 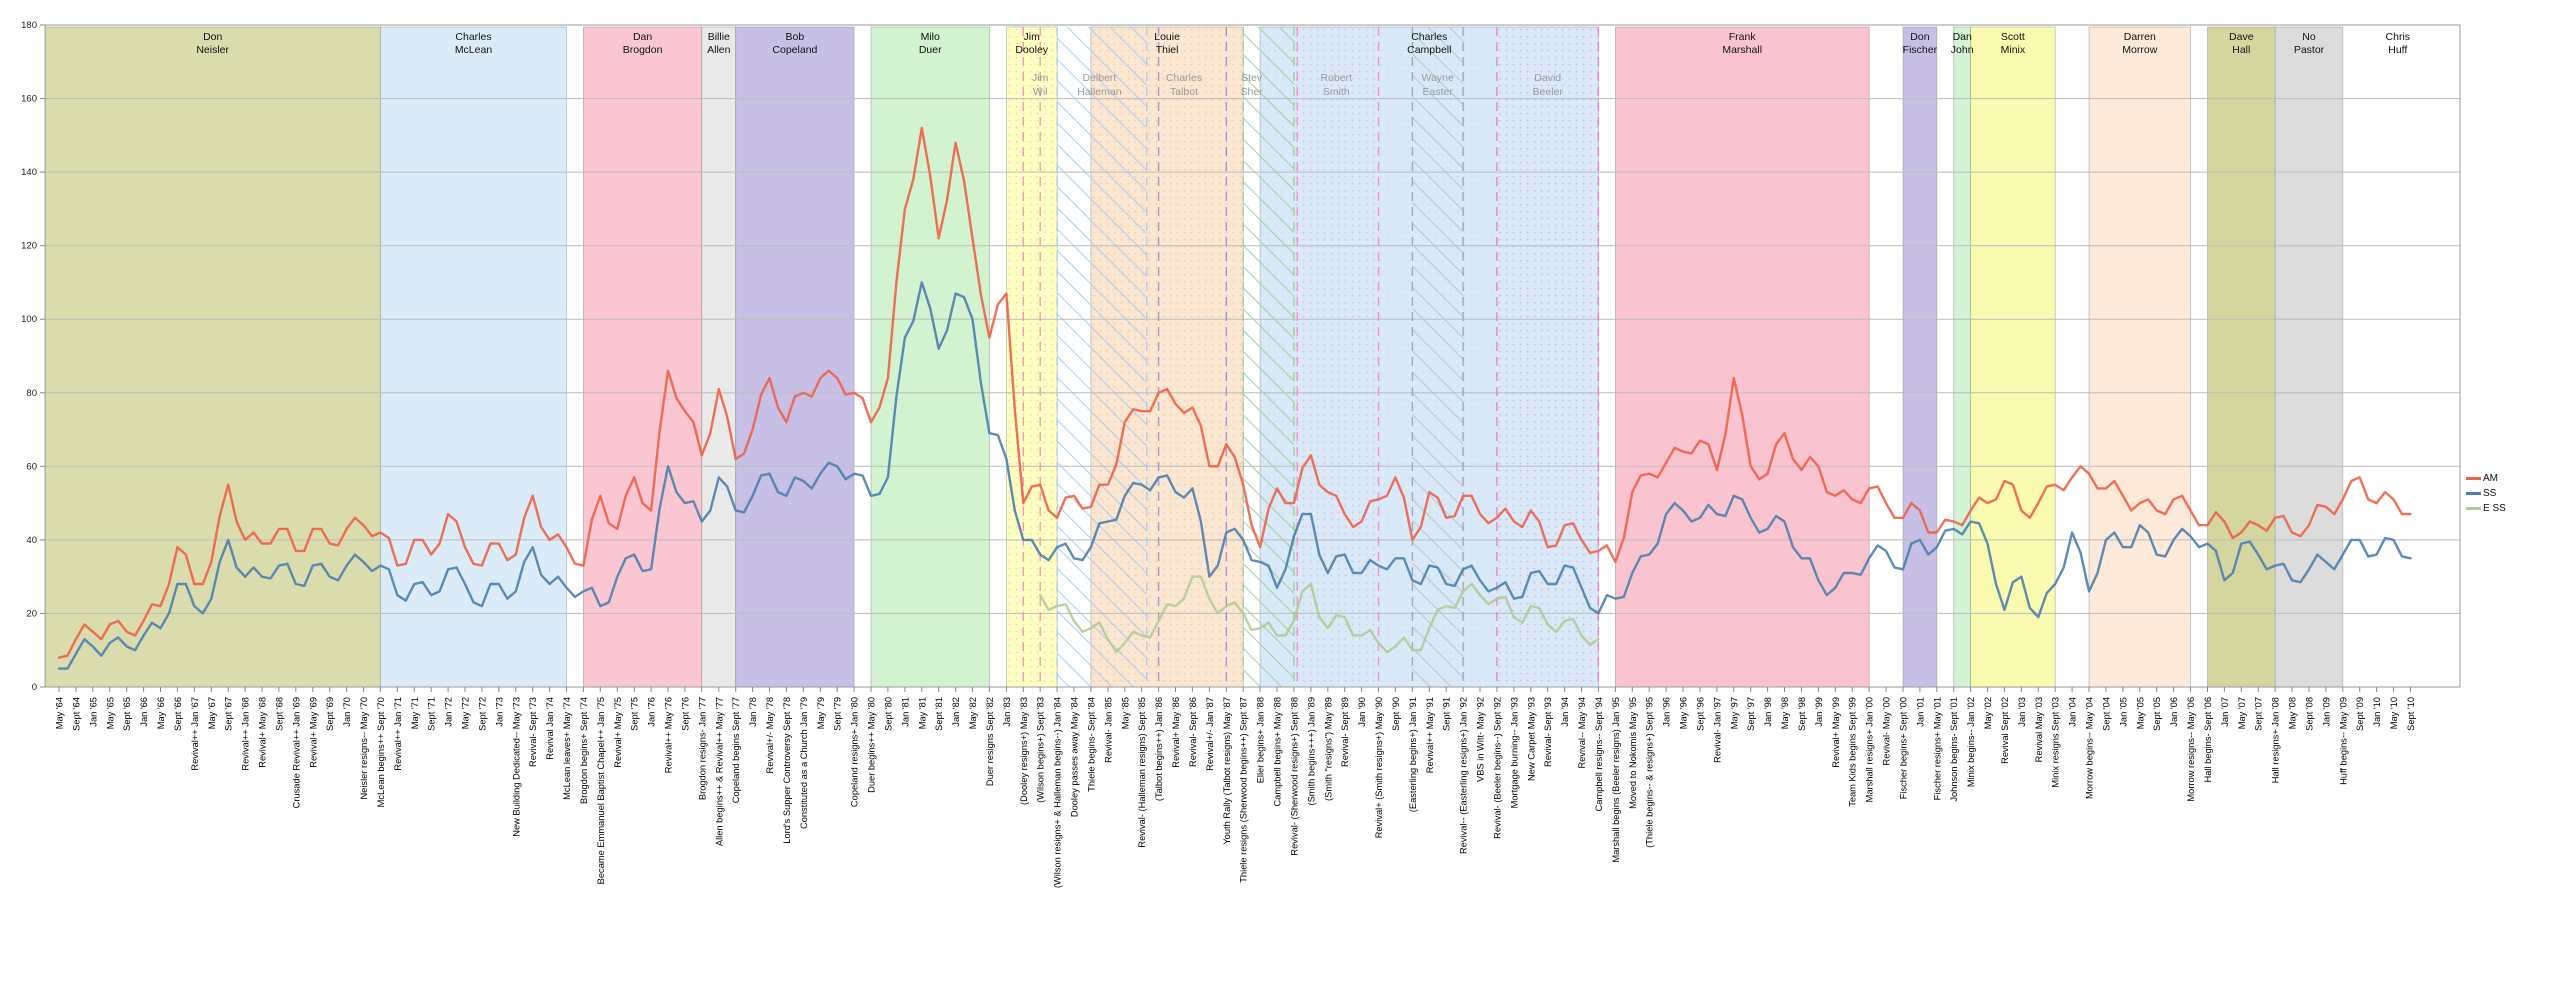 I want to click on y-tick-label: 20, so click(x=31, y=613).